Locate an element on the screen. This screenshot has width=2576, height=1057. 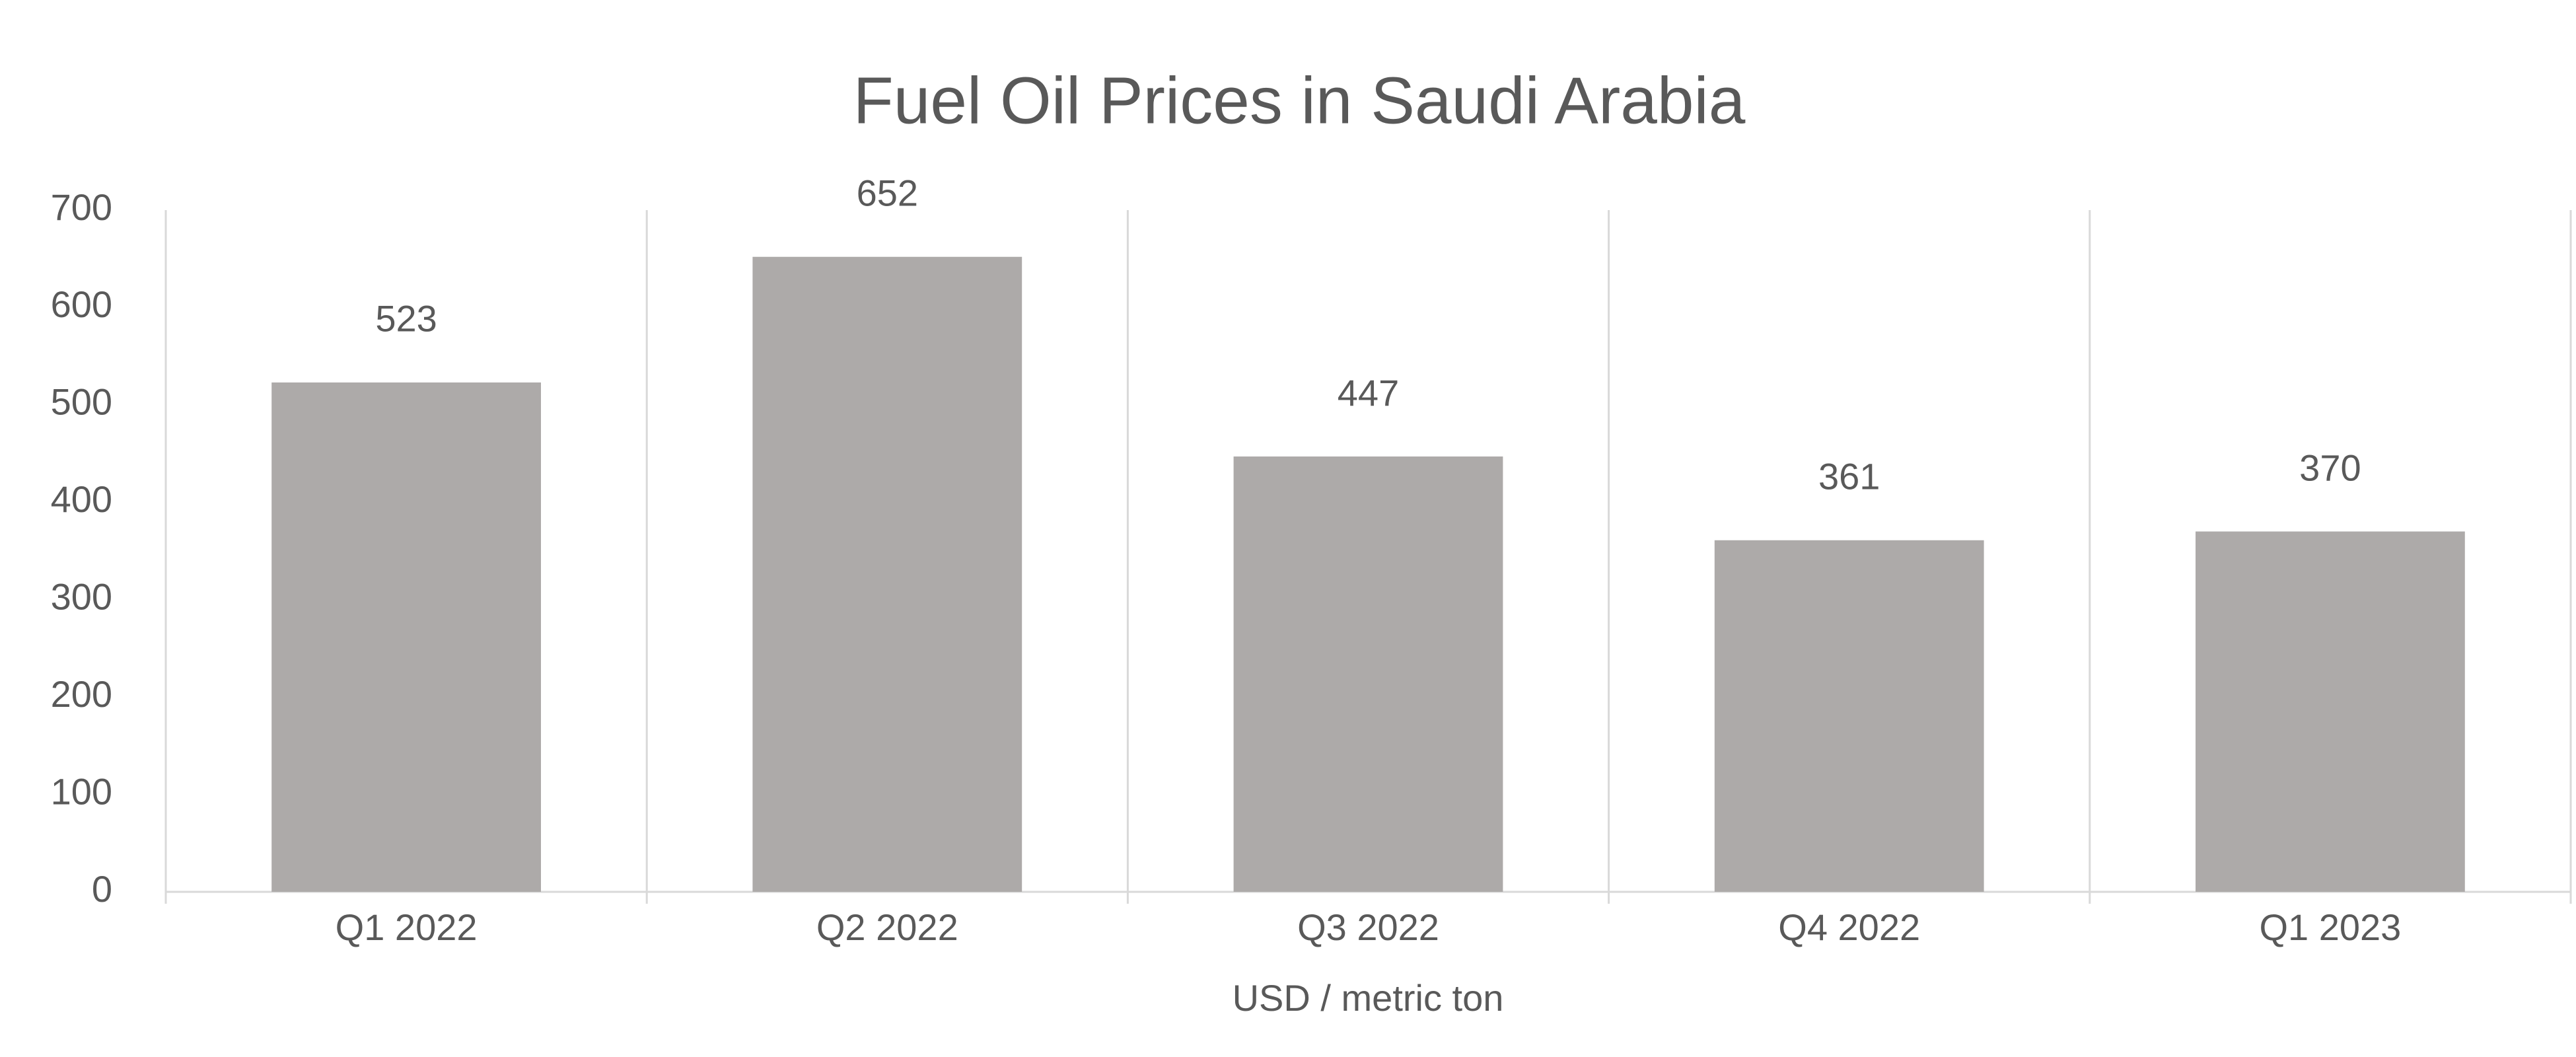
y-tick-label: 700 is located at coordinates (81, 207).